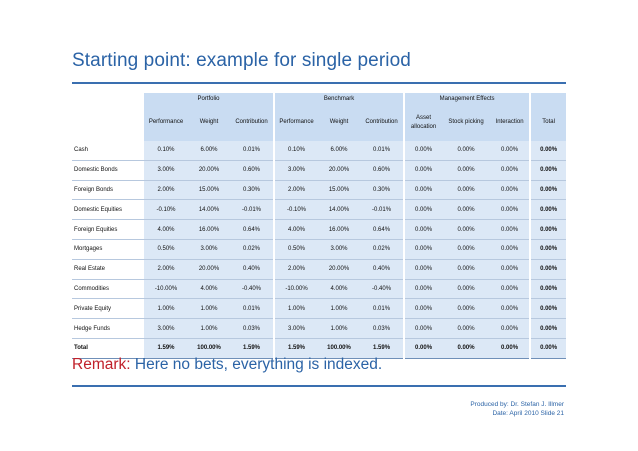 This screenshot has width=638, height=451. What do you see at coordinates (252, 269) in the screenshot?
I see `table-cell: 0.40%` at bounding box center [252, 269].